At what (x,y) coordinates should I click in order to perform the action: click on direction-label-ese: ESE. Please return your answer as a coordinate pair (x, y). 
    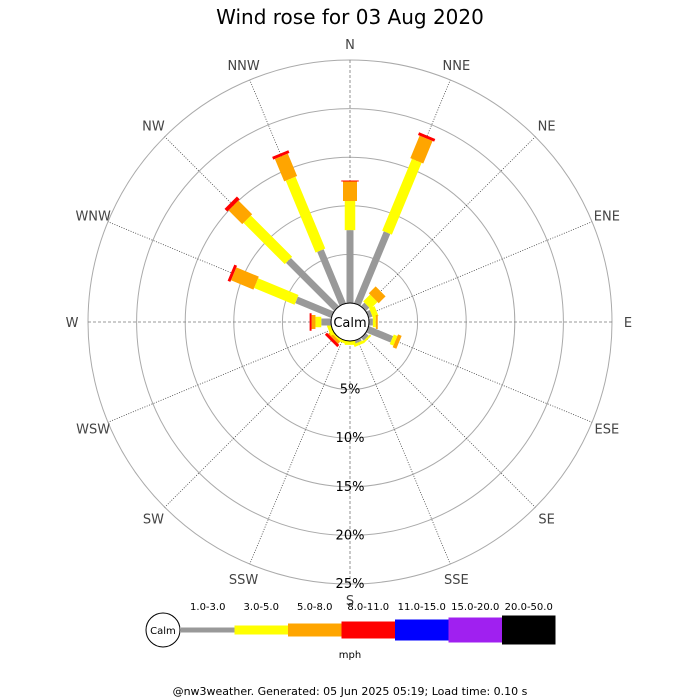
    Looking at the image, I should click on (606, 429).